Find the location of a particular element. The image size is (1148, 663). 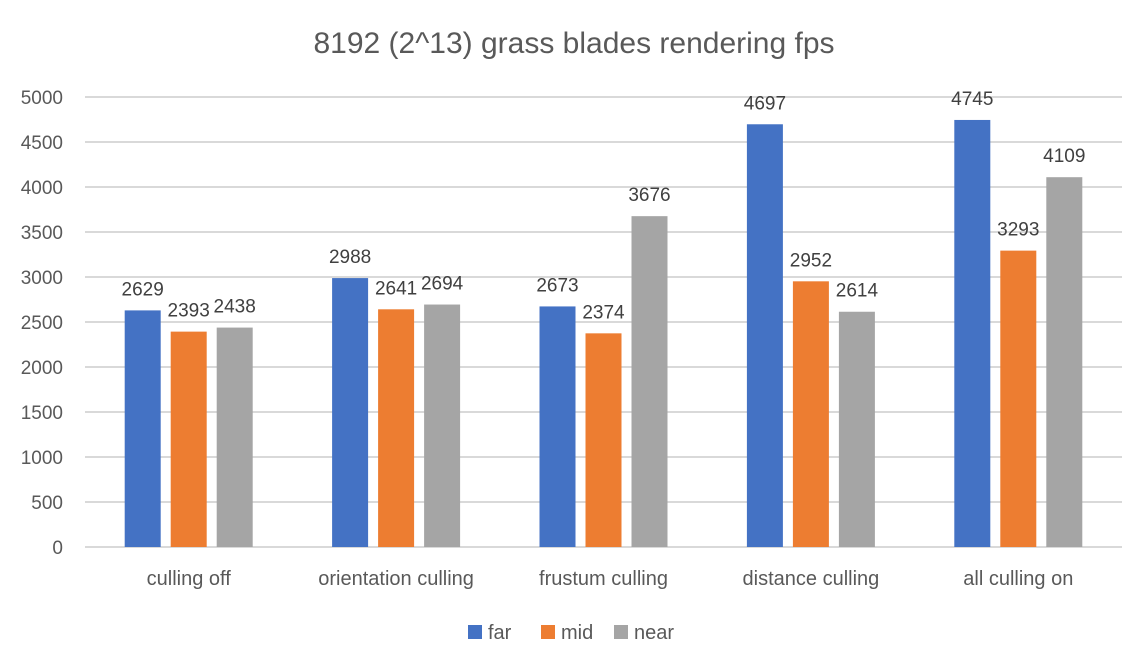

x-category-label: orientation culling is located at coordinates (396, 579).